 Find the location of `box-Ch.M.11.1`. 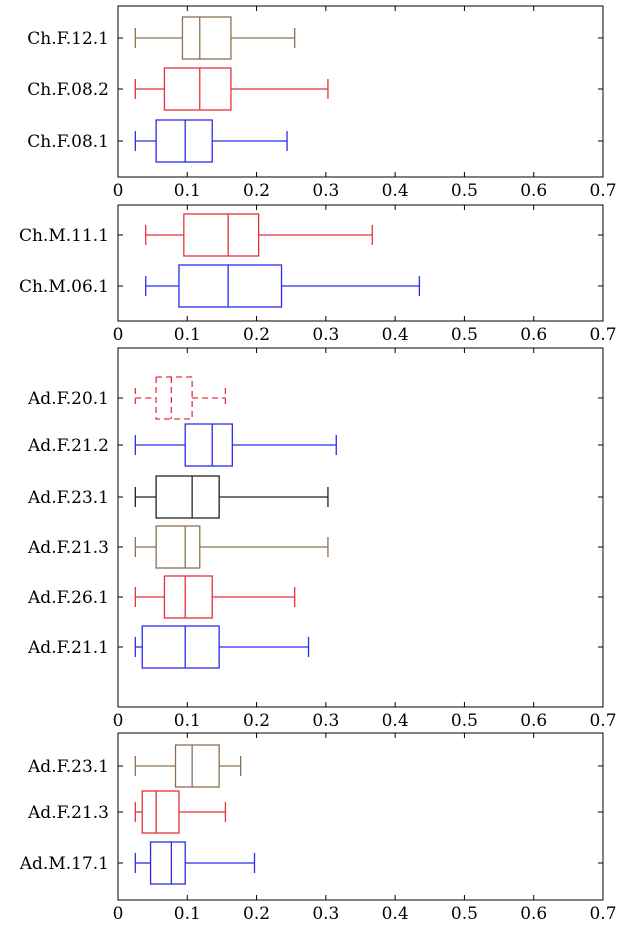

box-Ch.M.11.1 is located at coordinates (259, 235).